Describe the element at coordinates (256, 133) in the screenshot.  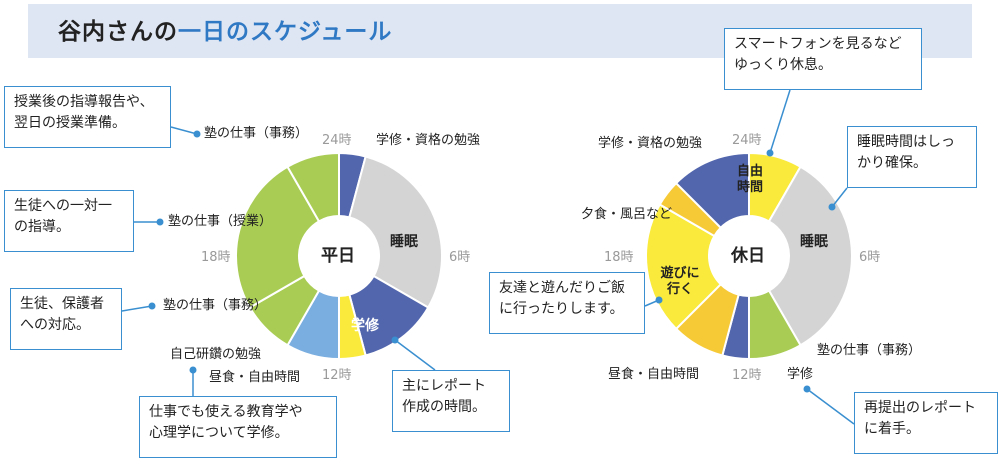
I see `weekday-label-office-top: 塾の仕事（事務）` at that location.